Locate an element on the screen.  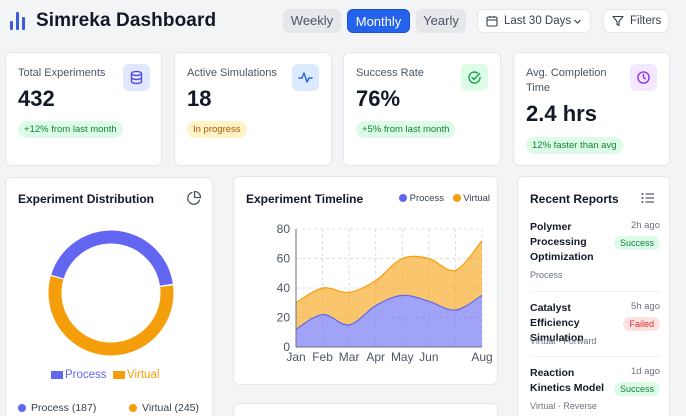
report-tag: Process is located at coordinates (546, 275).